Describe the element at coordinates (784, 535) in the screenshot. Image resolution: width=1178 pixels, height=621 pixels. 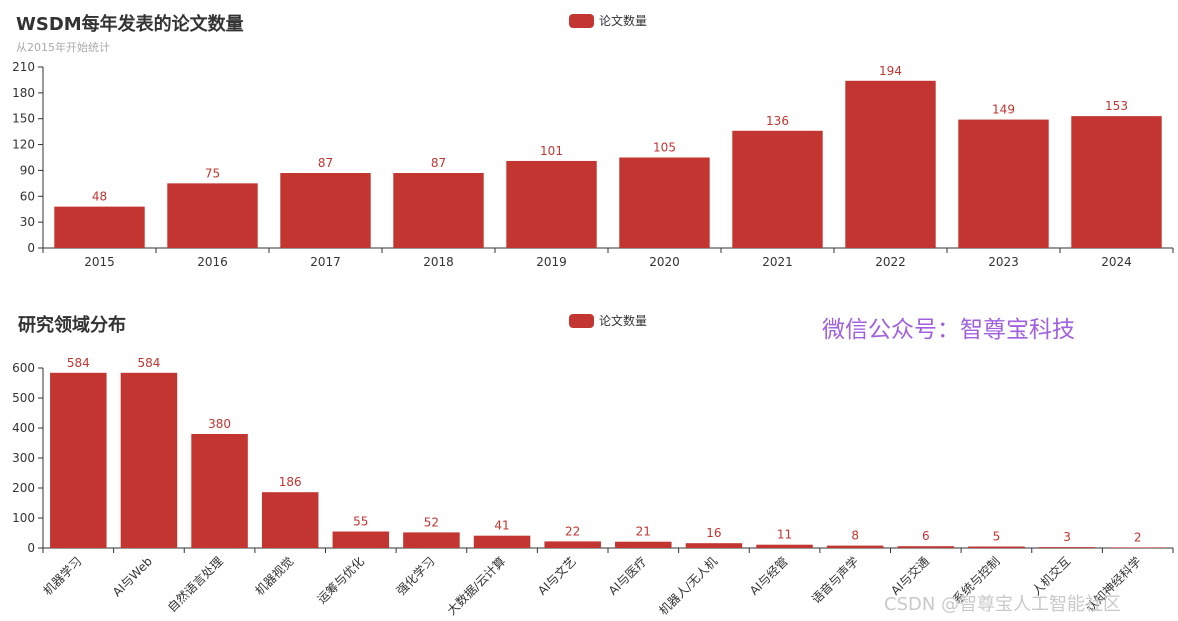
I see `data-label: 11` at that location.